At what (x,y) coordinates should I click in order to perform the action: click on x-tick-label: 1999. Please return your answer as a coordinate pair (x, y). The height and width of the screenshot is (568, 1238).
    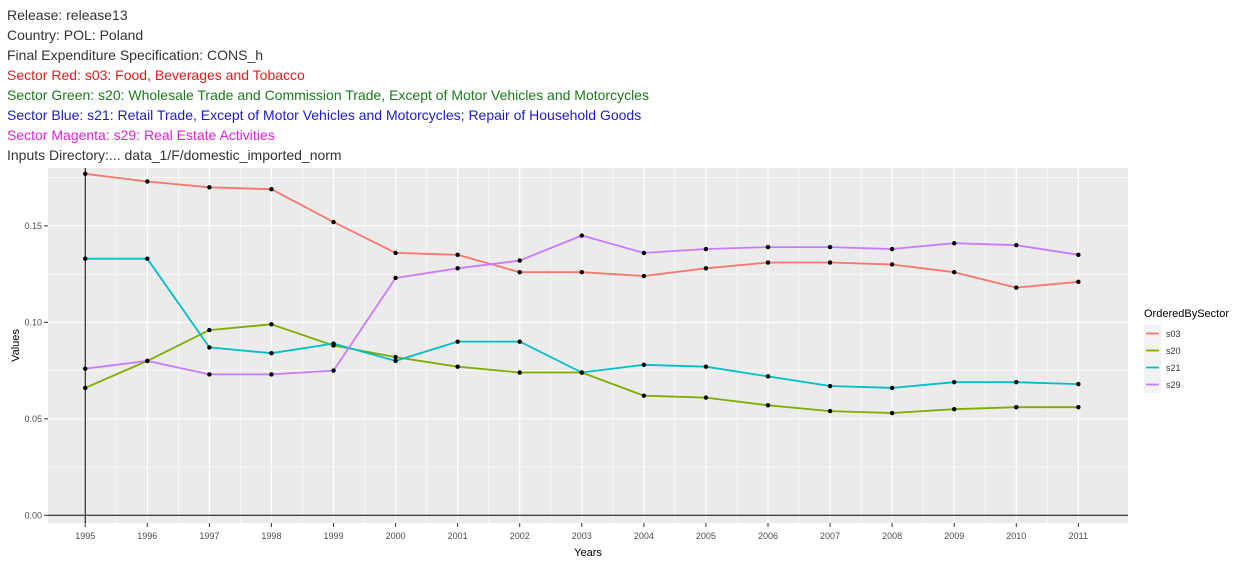
    Looking at the image, I should click on (334, 536).